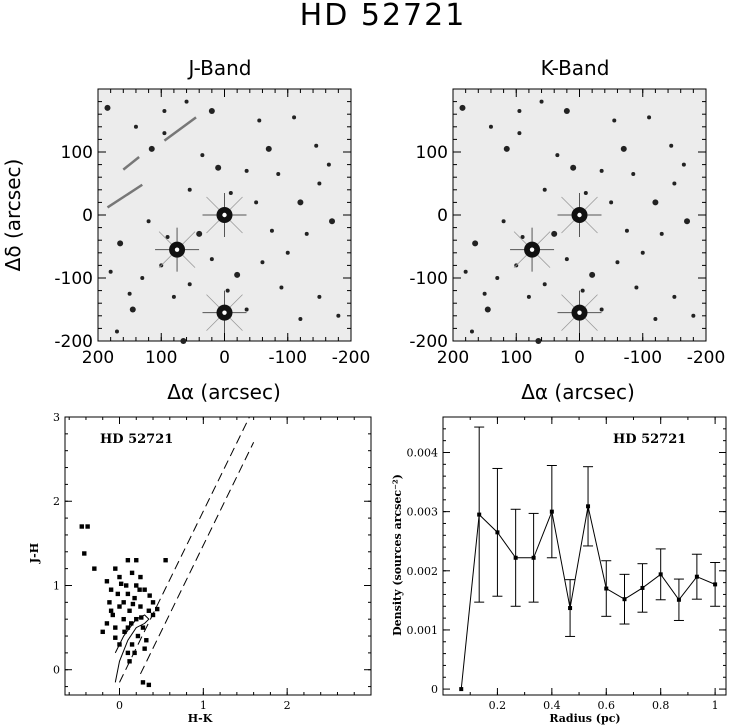 This screenshot has width=731, height=727. I want to click on y-tick-label: 3, so click(56, 417).